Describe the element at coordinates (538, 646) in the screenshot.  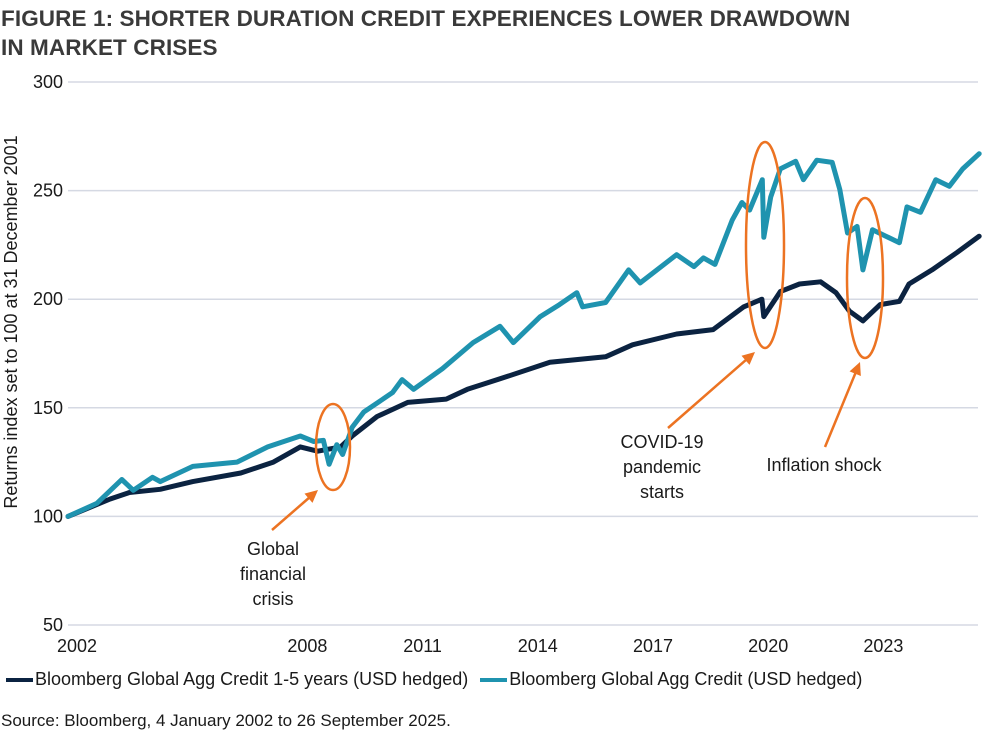
I see `x-tick-label: 2014` at that location.